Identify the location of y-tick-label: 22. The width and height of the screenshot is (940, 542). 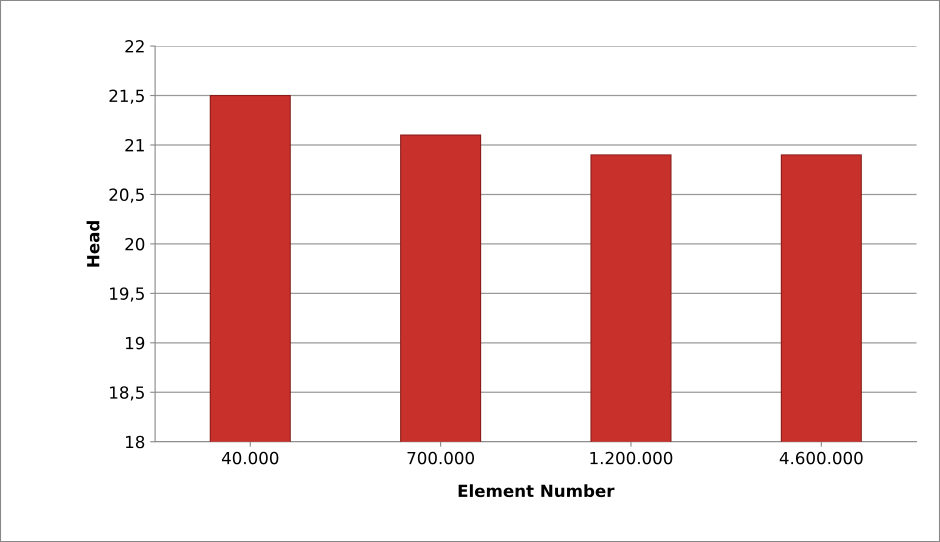
(134, 46).